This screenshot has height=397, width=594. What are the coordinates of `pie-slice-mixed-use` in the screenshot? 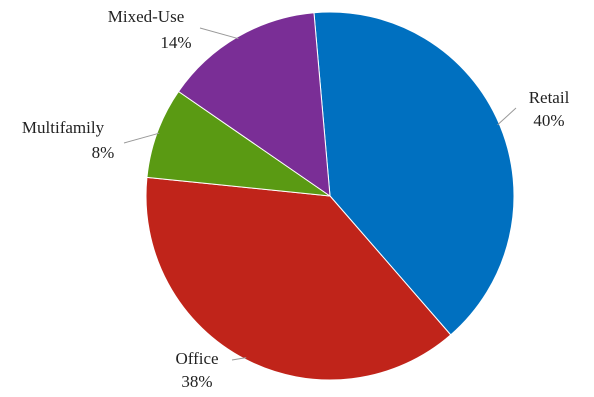 It's located at (254, 105).